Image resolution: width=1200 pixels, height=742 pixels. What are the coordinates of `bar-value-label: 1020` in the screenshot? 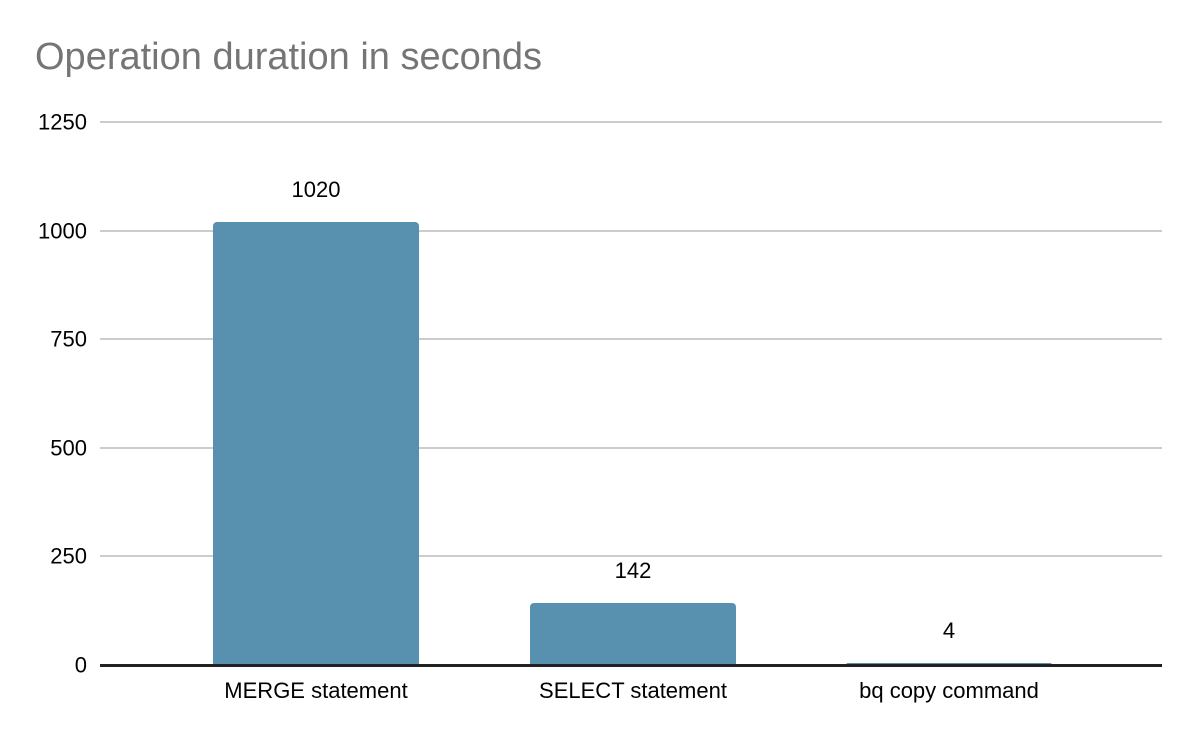 It's located at (316, 189).